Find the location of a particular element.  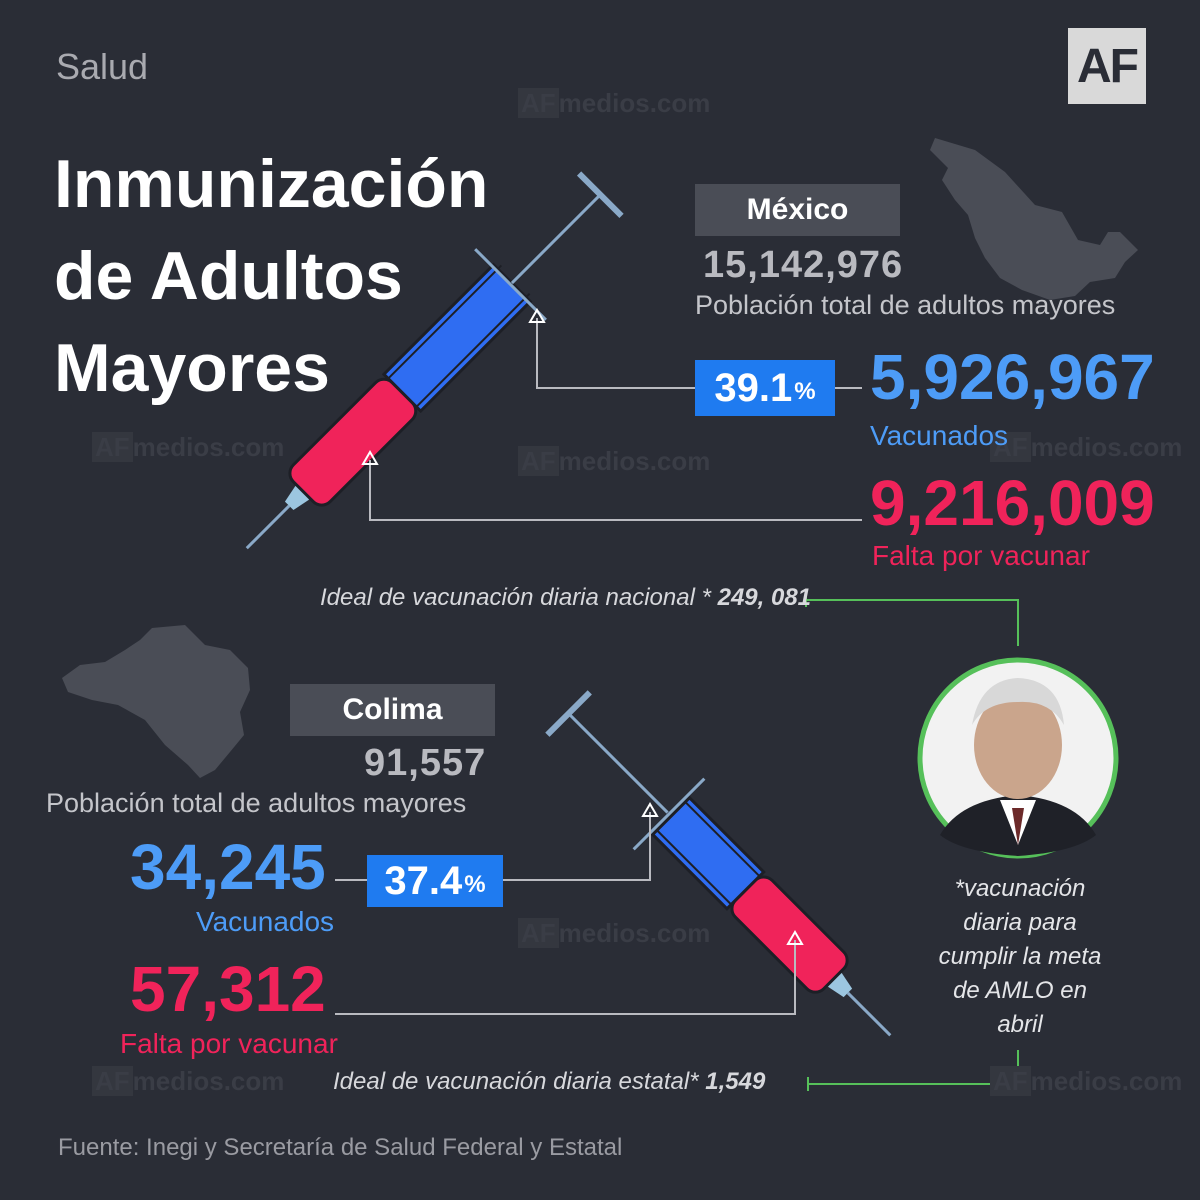

colima-percent-value: 37.4 is located at coordinates (423, 880).